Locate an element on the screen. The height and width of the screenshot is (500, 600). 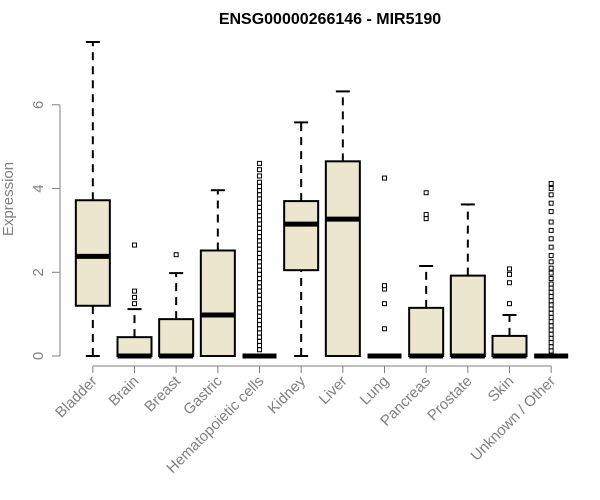
x-tick-label: Skin is located at coordinates (501, 389).